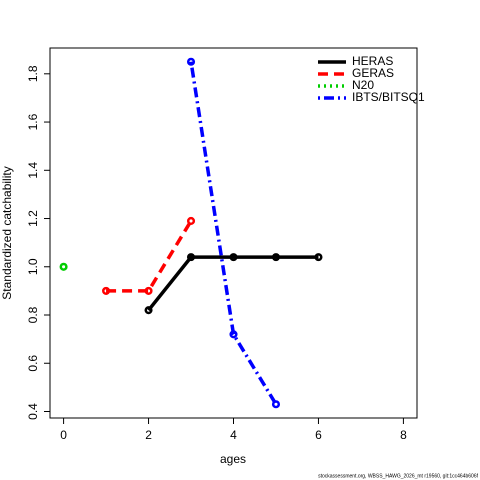  Describe the element at coordinates (33, 218) in the screenshot. I see `y-tick-label: 1.2` at that location.